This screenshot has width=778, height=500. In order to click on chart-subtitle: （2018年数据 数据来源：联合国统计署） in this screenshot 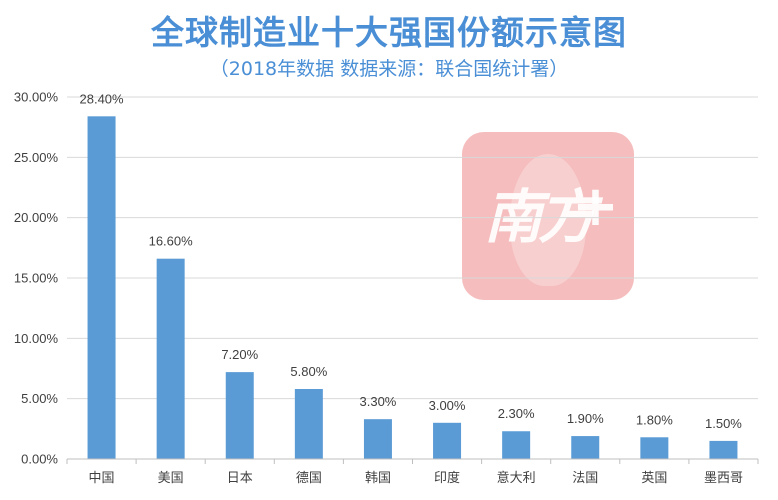, I will do `click(389, 69)`.